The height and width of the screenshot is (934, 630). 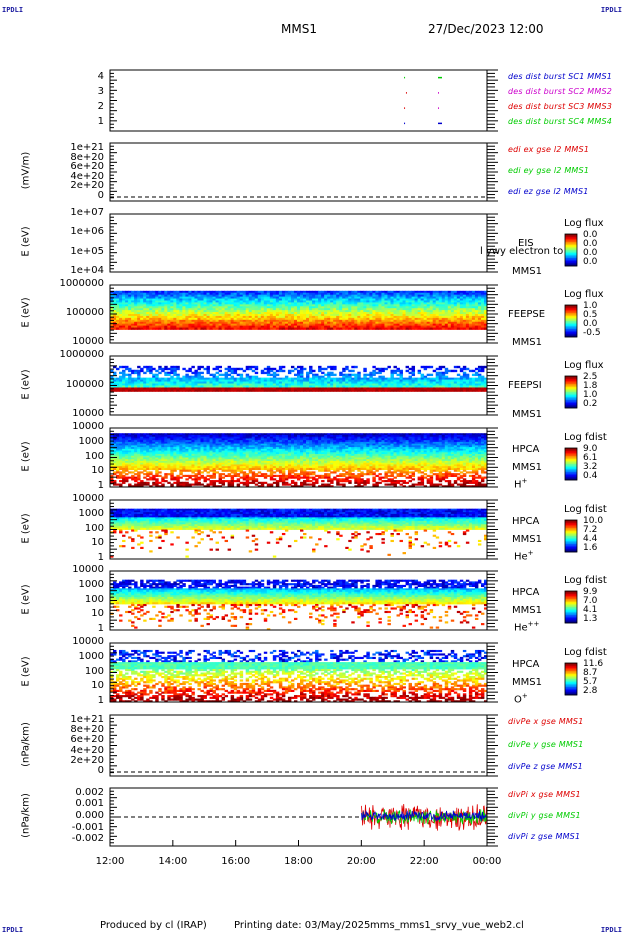 I want to click on instrument-label-panel-8-2: MMS1, so click(x=527, y=610).